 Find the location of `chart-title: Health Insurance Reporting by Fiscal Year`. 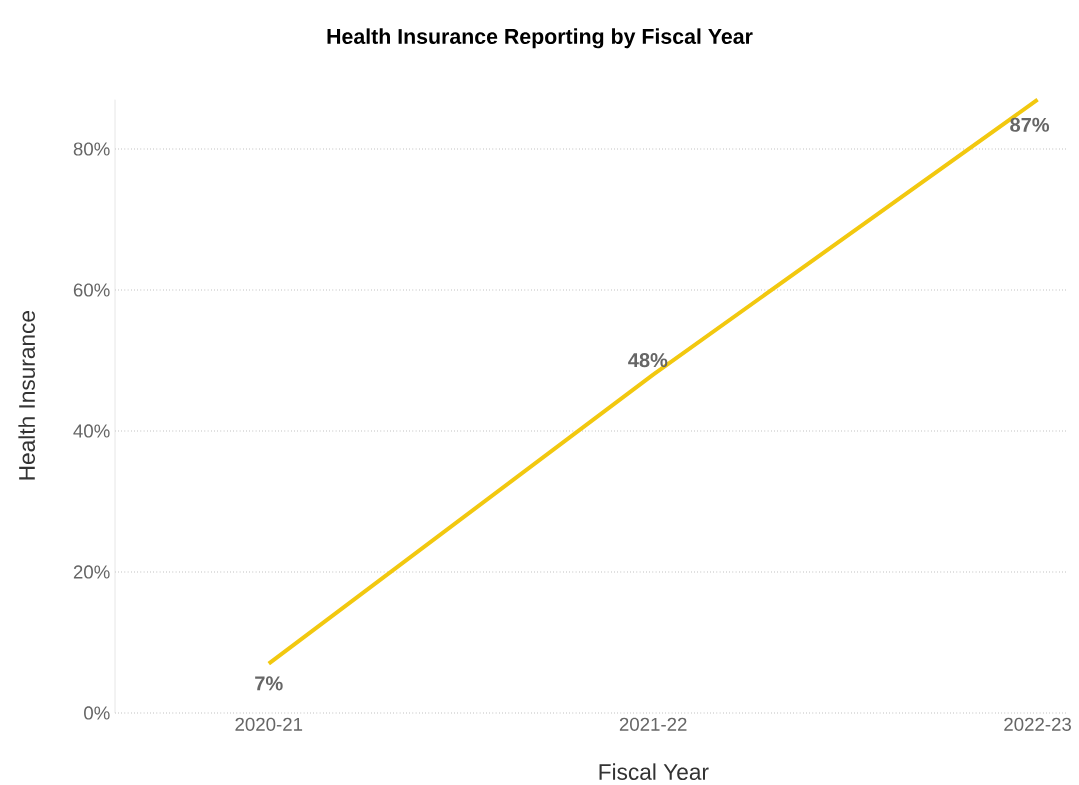

chart-title: Health Insurance Reporting by Fiscal Year is located at coordinates (540, 38).